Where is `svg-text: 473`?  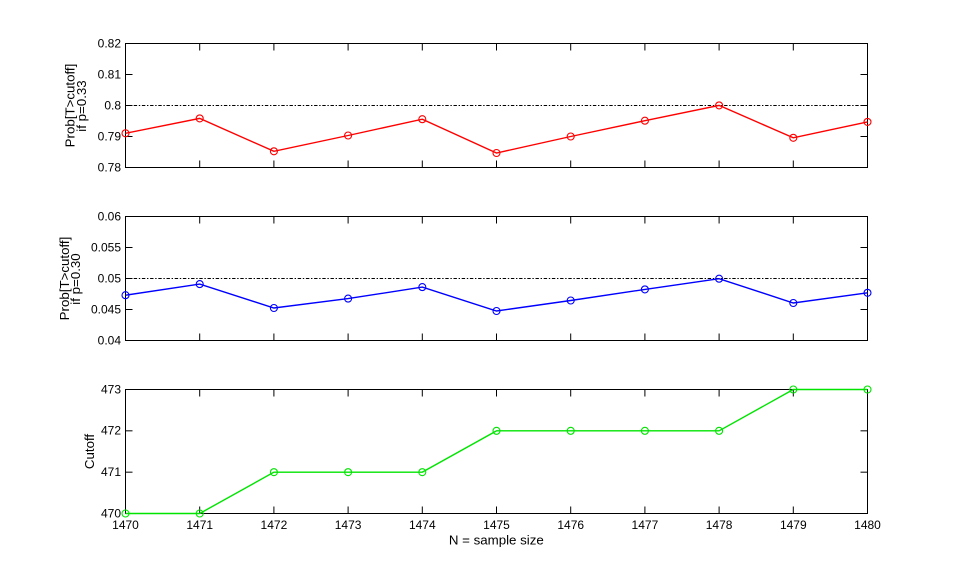 svg-text: 473 is located at coordinates (111, 389).